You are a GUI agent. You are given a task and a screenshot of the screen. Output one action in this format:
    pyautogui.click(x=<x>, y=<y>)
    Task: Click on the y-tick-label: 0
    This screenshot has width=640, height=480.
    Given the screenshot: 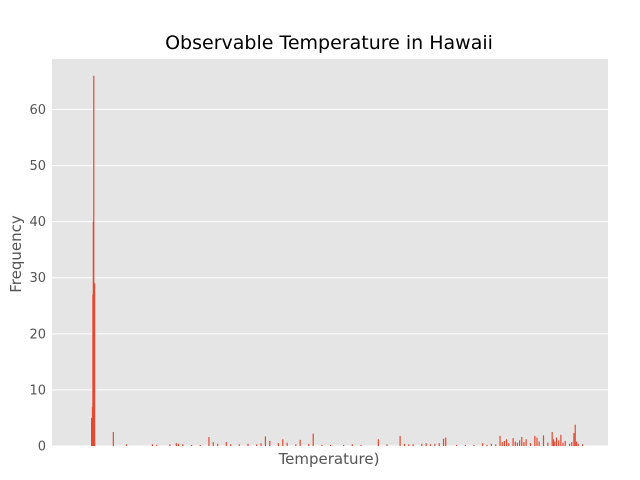 What is the action you would take?
    pyautogui.click(x=42, y=447)
    